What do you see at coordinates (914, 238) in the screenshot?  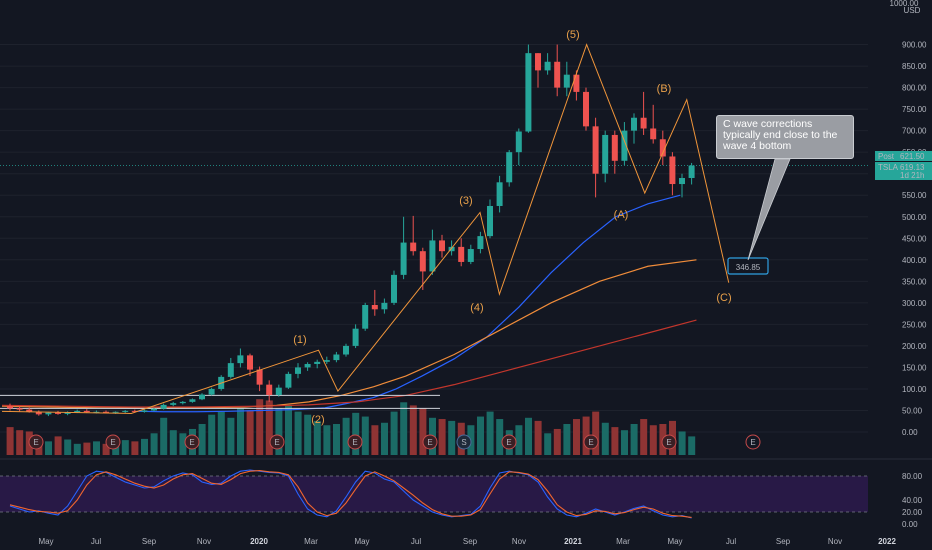 I see `price-tick-label: 450.00` at bounding box center [914, 238].